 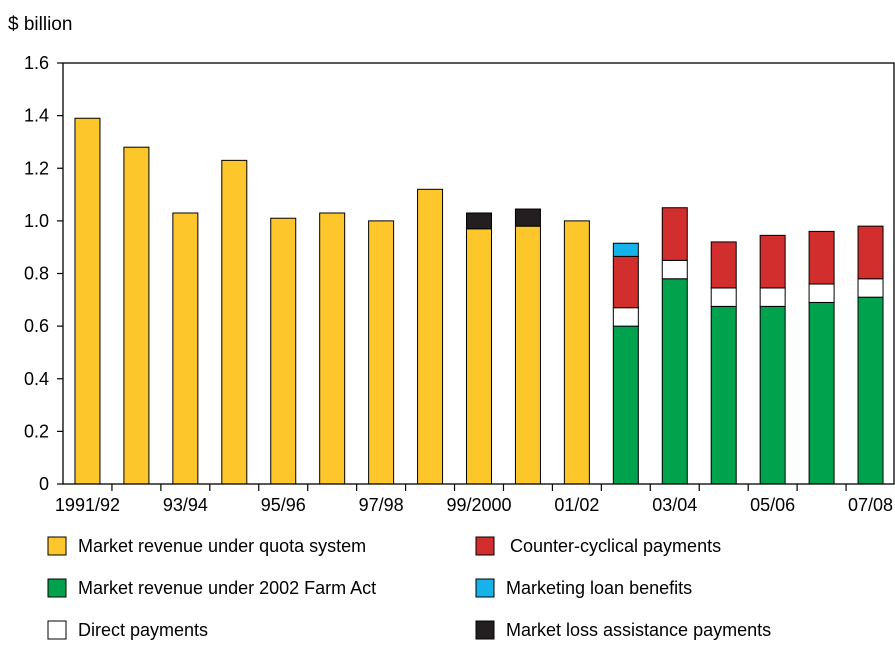 What do you see at coordinates (36, 116) in the screenshot?
I see `y-tick-label: 1.4` at bounding box center [36, 116].